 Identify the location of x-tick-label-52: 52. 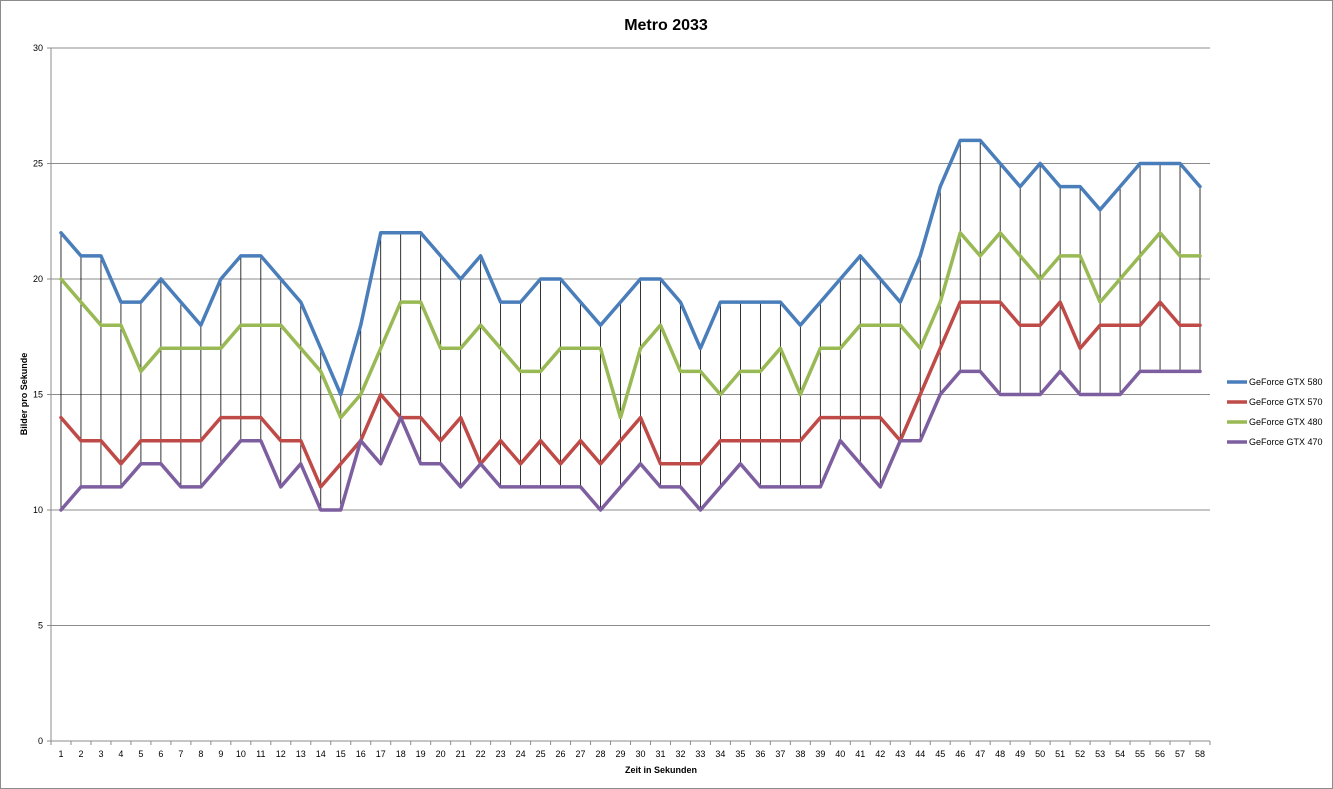
(1080, 754).